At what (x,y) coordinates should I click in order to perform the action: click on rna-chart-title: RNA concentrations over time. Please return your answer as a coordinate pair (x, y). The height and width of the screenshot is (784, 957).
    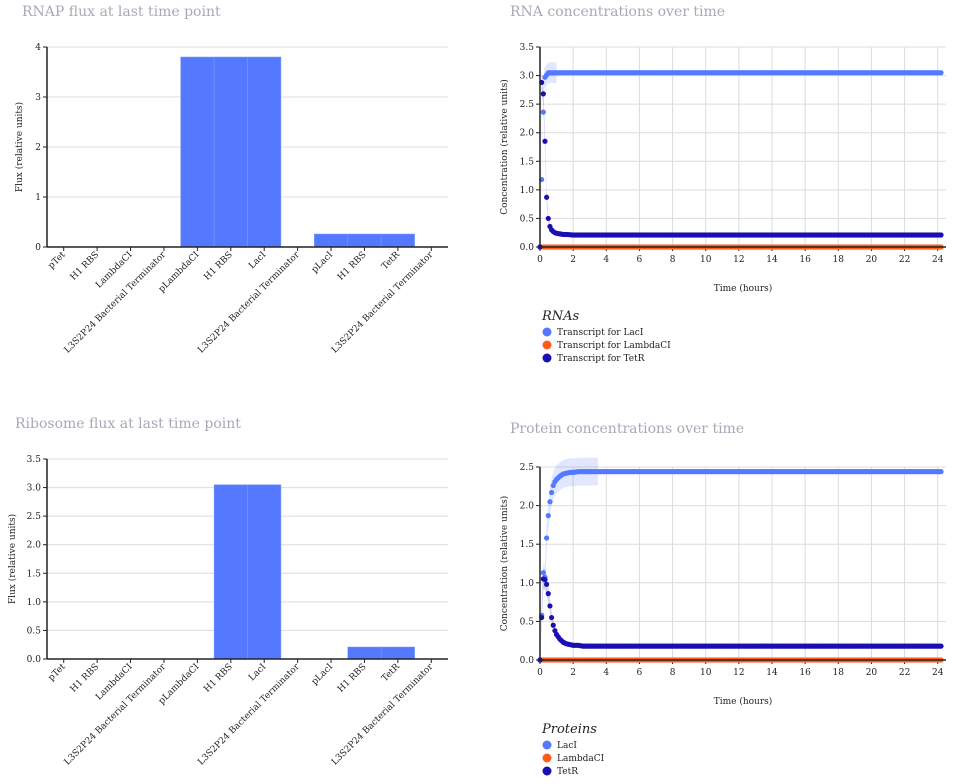
    Looking at the image, I should click on (618, 12).